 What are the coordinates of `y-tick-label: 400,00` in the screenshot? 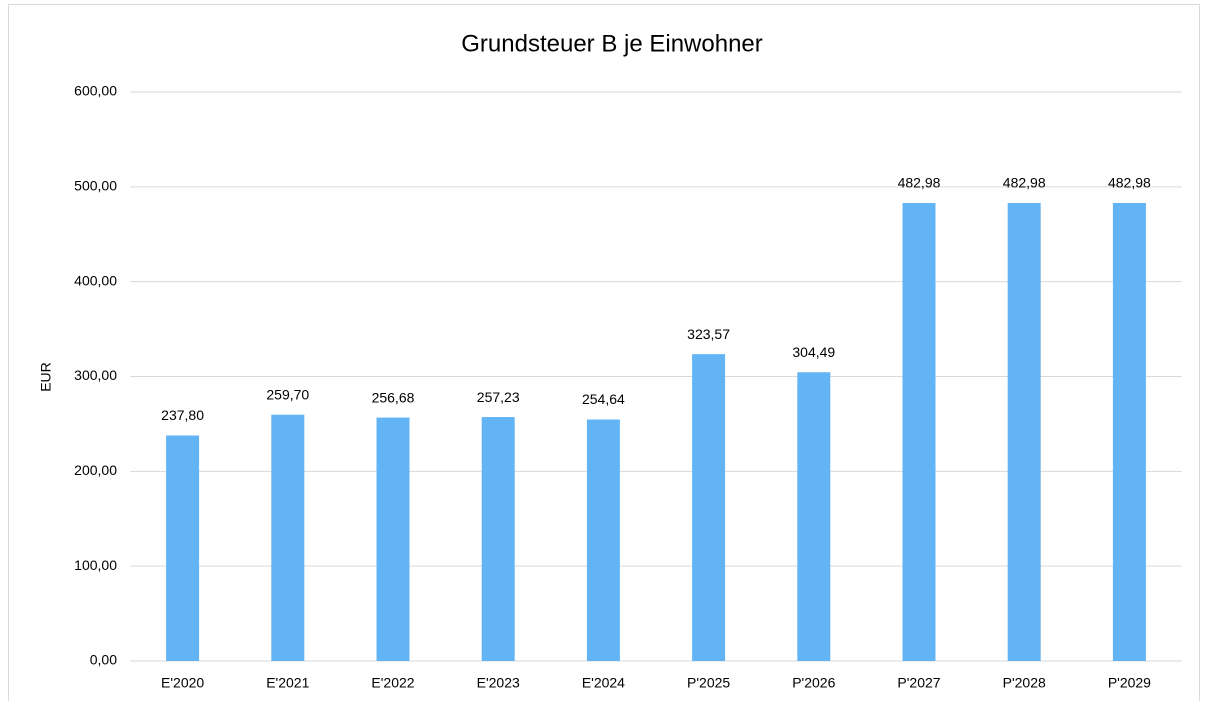 It's located at (95, 280).